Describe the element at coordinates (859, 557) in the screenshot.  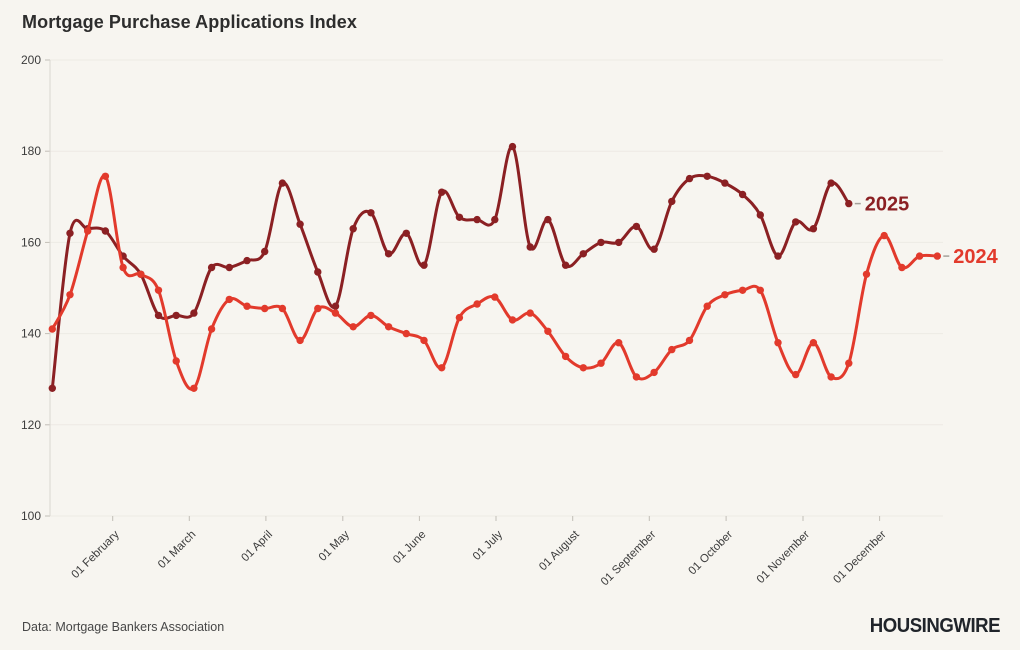
I see `x-axis-tick-label: 01 December` at that location.